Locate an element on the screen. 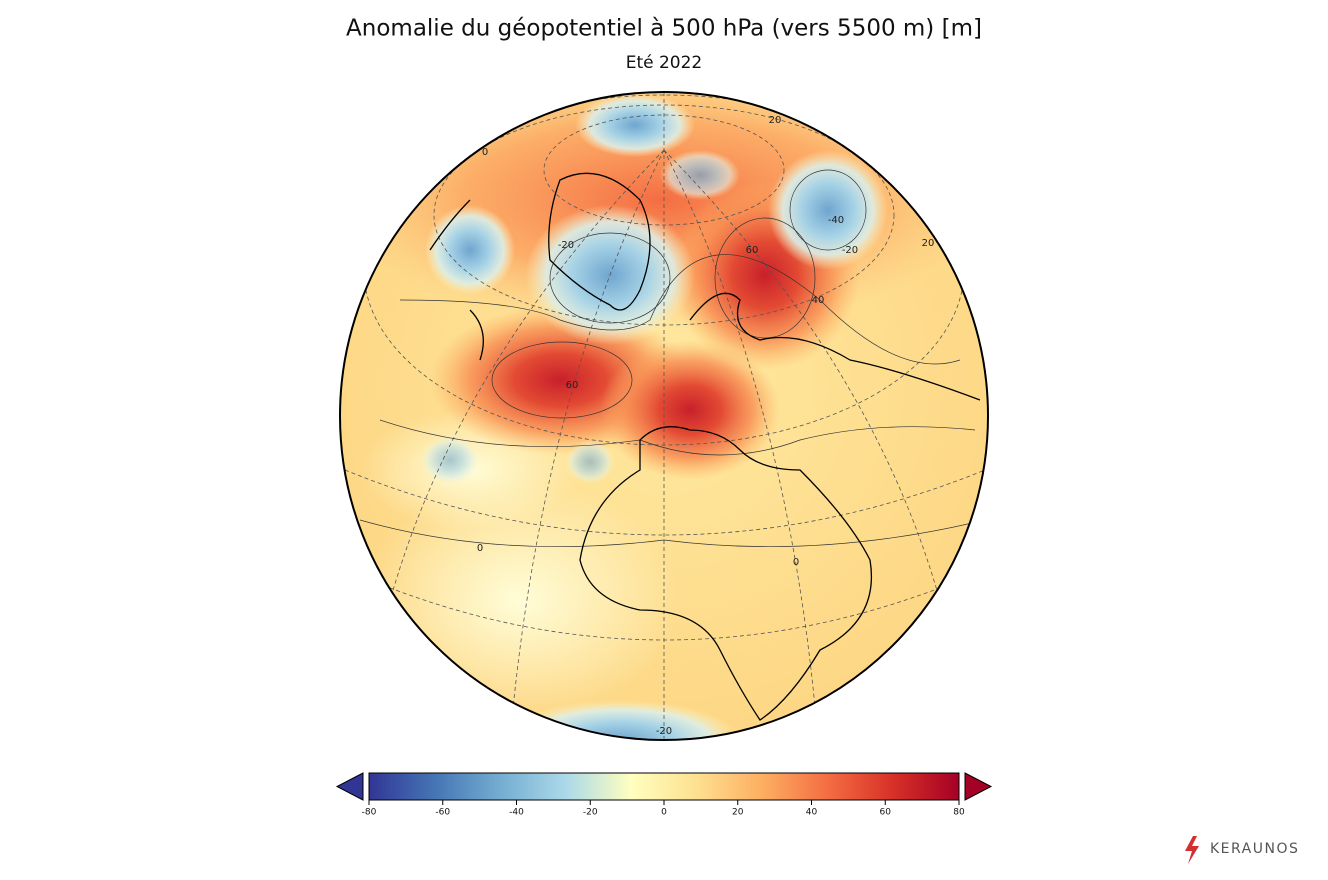  colorbar-bar is located at coordinates (664, 786).